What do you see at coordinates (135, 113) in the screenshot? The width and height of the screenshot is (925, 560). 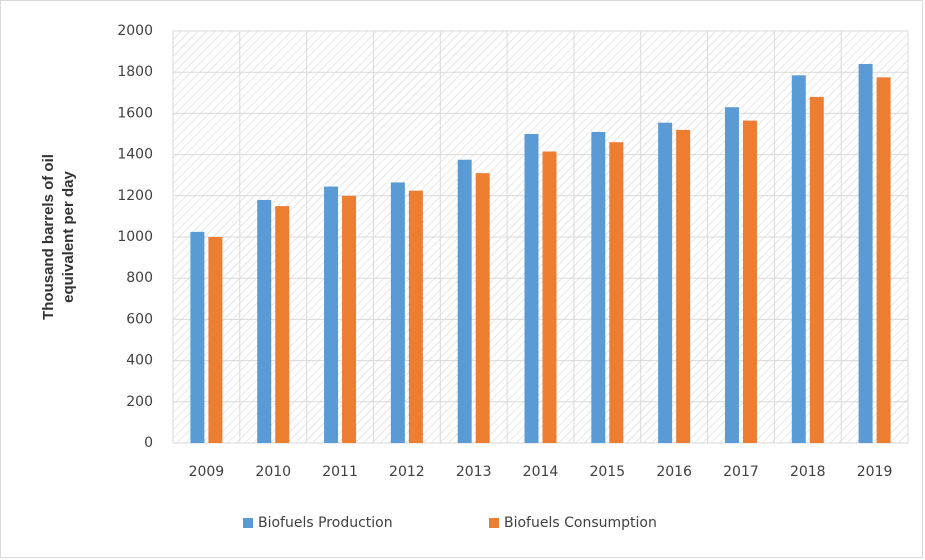 I see `y-tick-label: 1600` at bounding box center [135, 113].